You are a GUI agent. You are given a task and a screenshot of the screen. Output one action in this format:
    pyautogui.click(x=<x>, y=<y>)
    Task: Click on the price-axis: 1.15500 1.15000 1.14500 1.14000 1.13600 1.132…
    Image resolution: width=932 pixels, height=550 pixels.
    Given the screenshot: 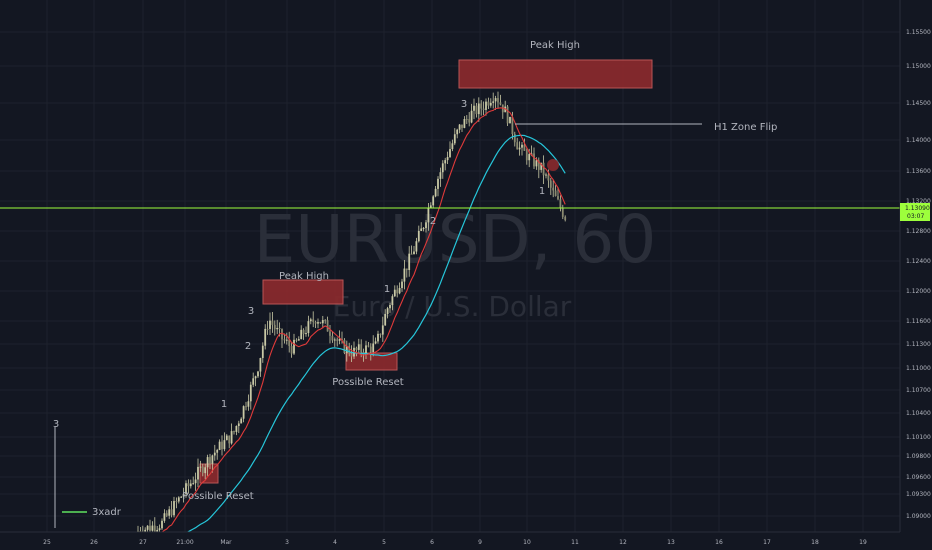 What is the action you would take?
    pyautogui.click(x=915, y=266)
    